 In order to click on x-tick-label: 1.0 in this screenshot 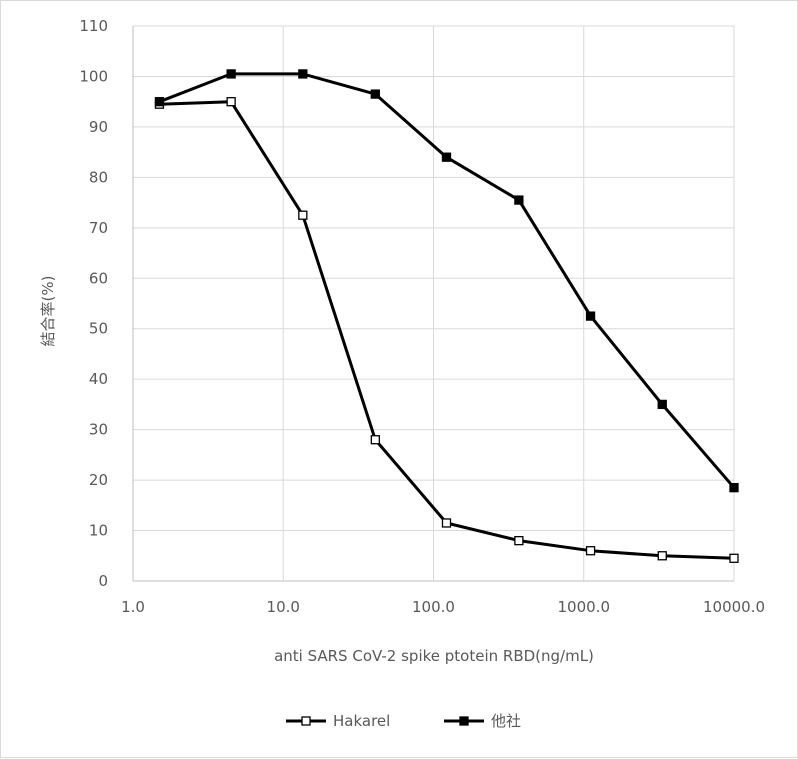, I will do `click(133, 607)`.